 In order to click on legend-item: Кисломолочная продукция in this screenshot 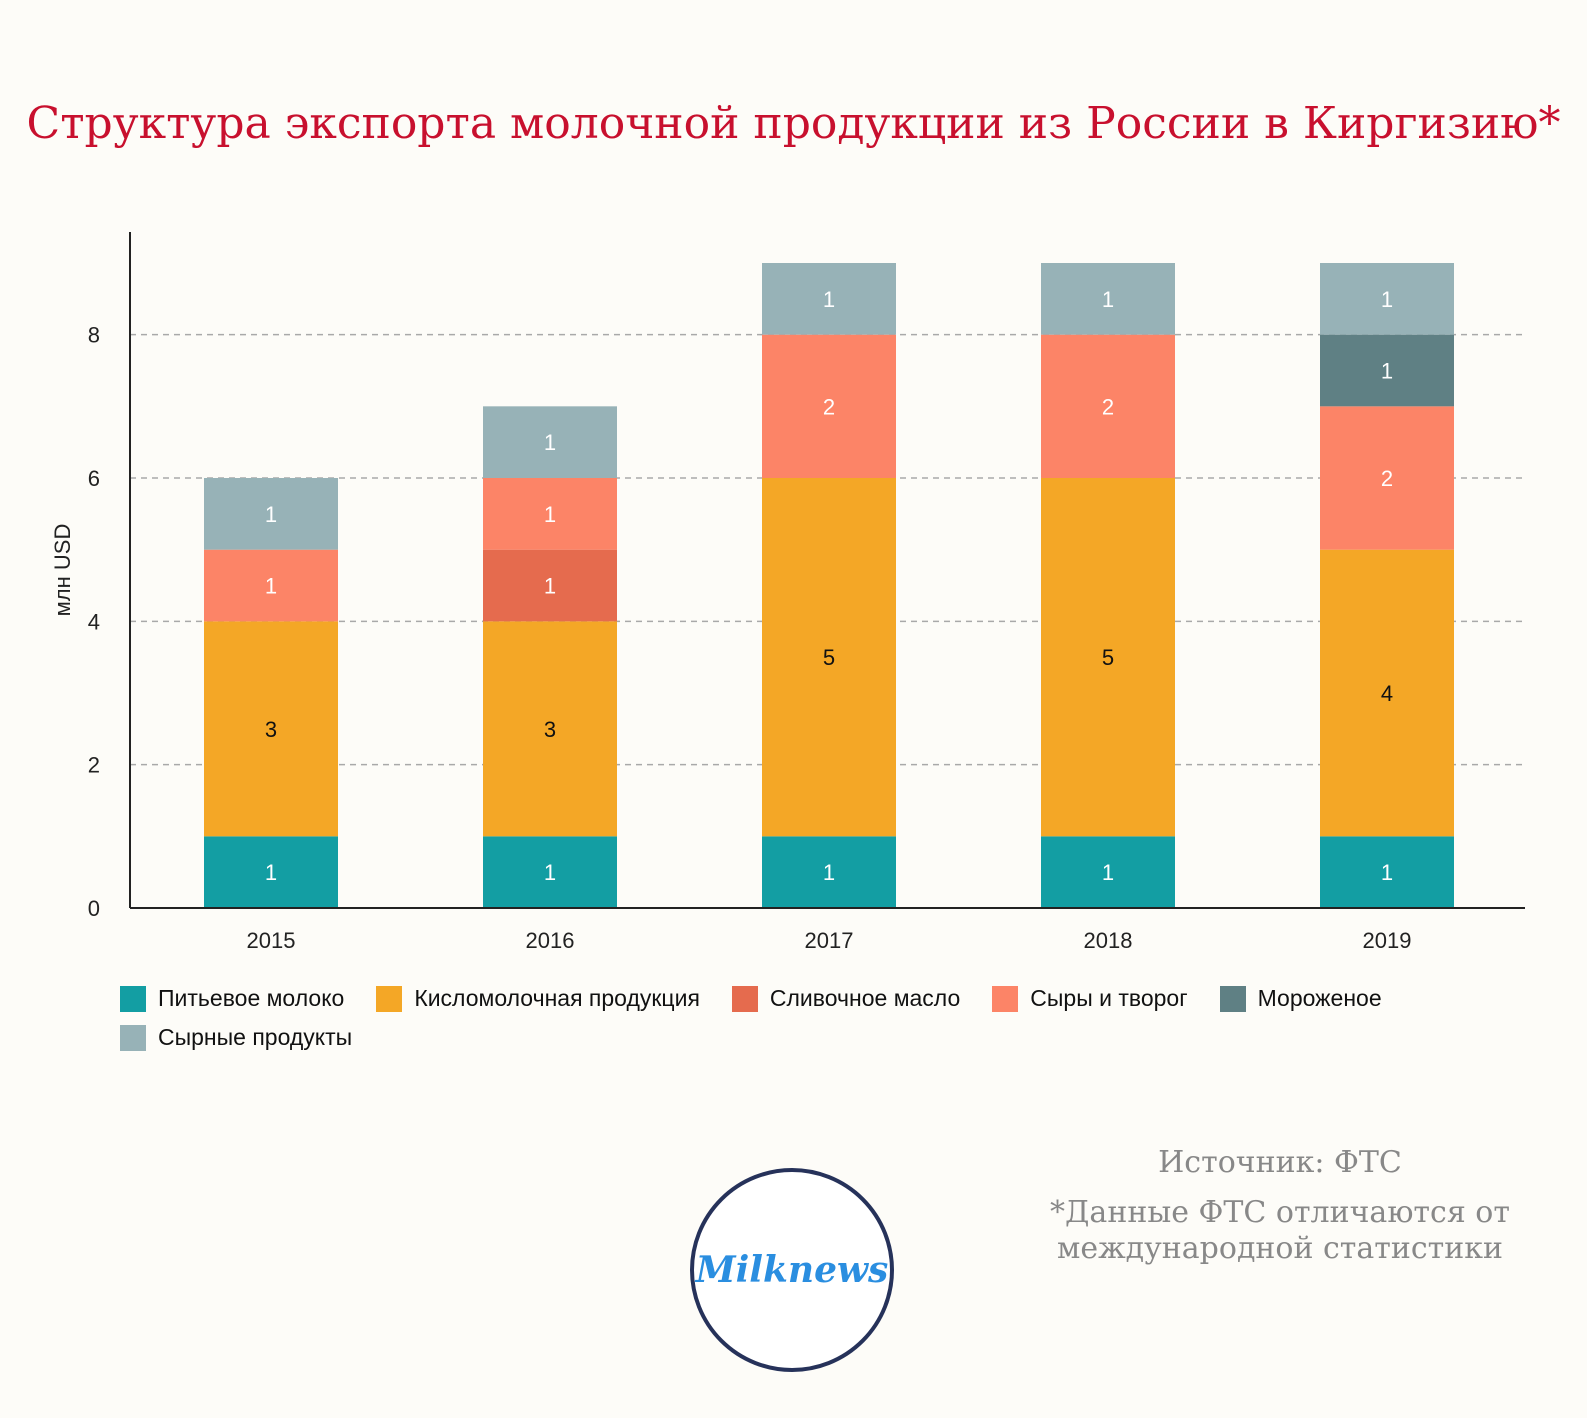, I will do `click(538, 998)`.